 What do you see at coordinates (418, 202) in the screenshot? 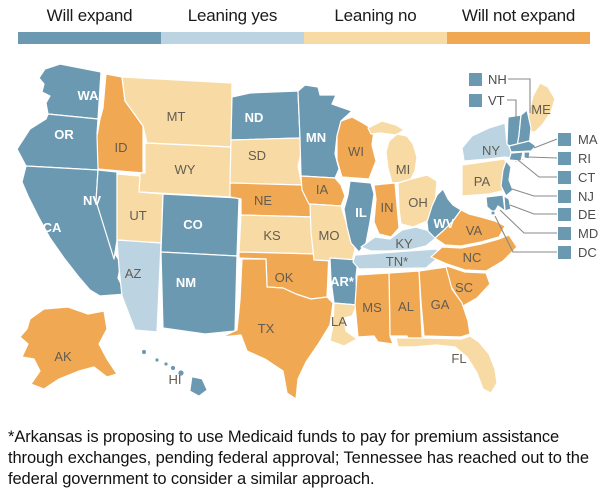
I see `state-label-OH: OH` at bounding box center [418, 202].